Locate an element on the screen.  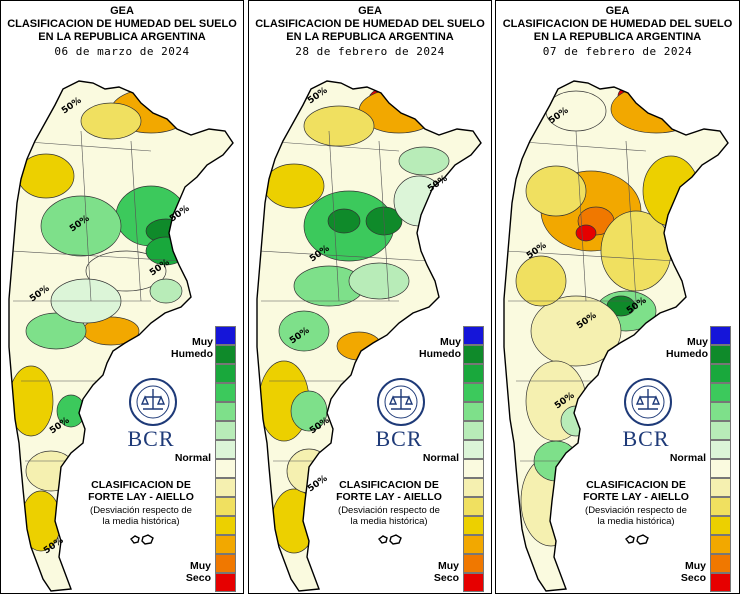
classification-line2: FORTE LAY - AIELLO is located at coordinates (636, 497).